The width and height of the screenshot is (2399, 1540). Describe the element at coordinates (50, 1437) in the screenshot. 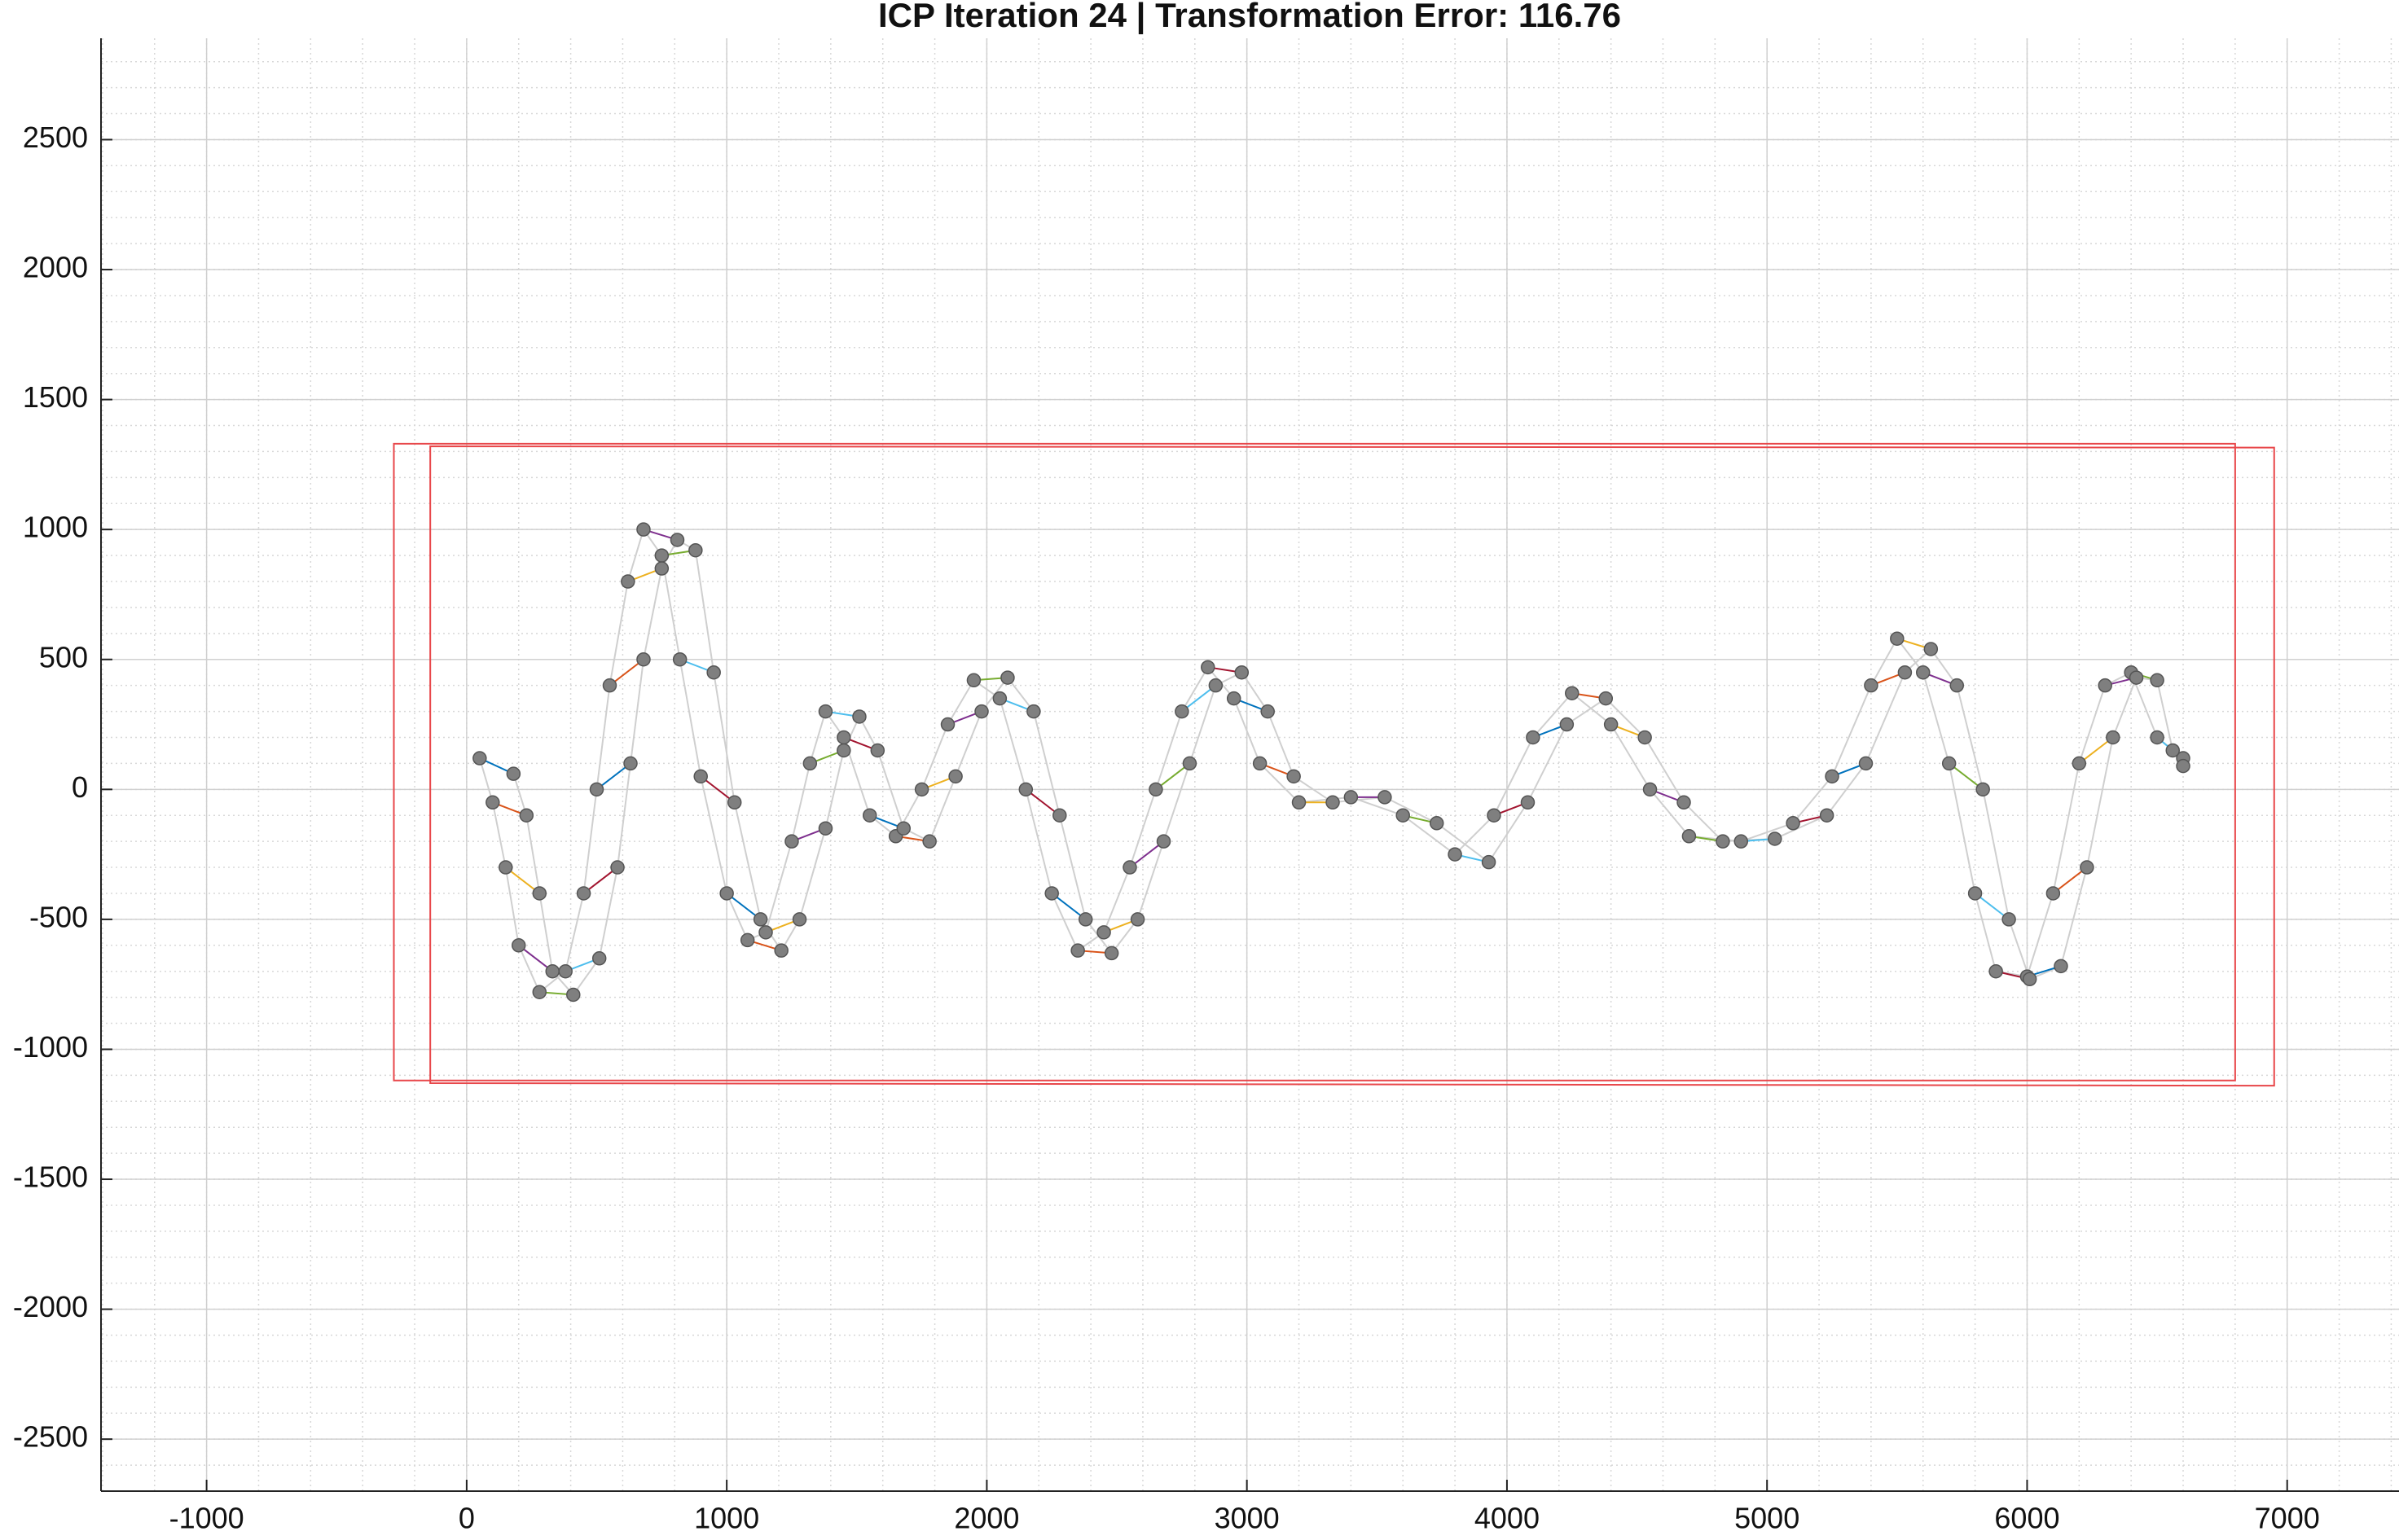

I see `y-tick-label: -2500` at that location.